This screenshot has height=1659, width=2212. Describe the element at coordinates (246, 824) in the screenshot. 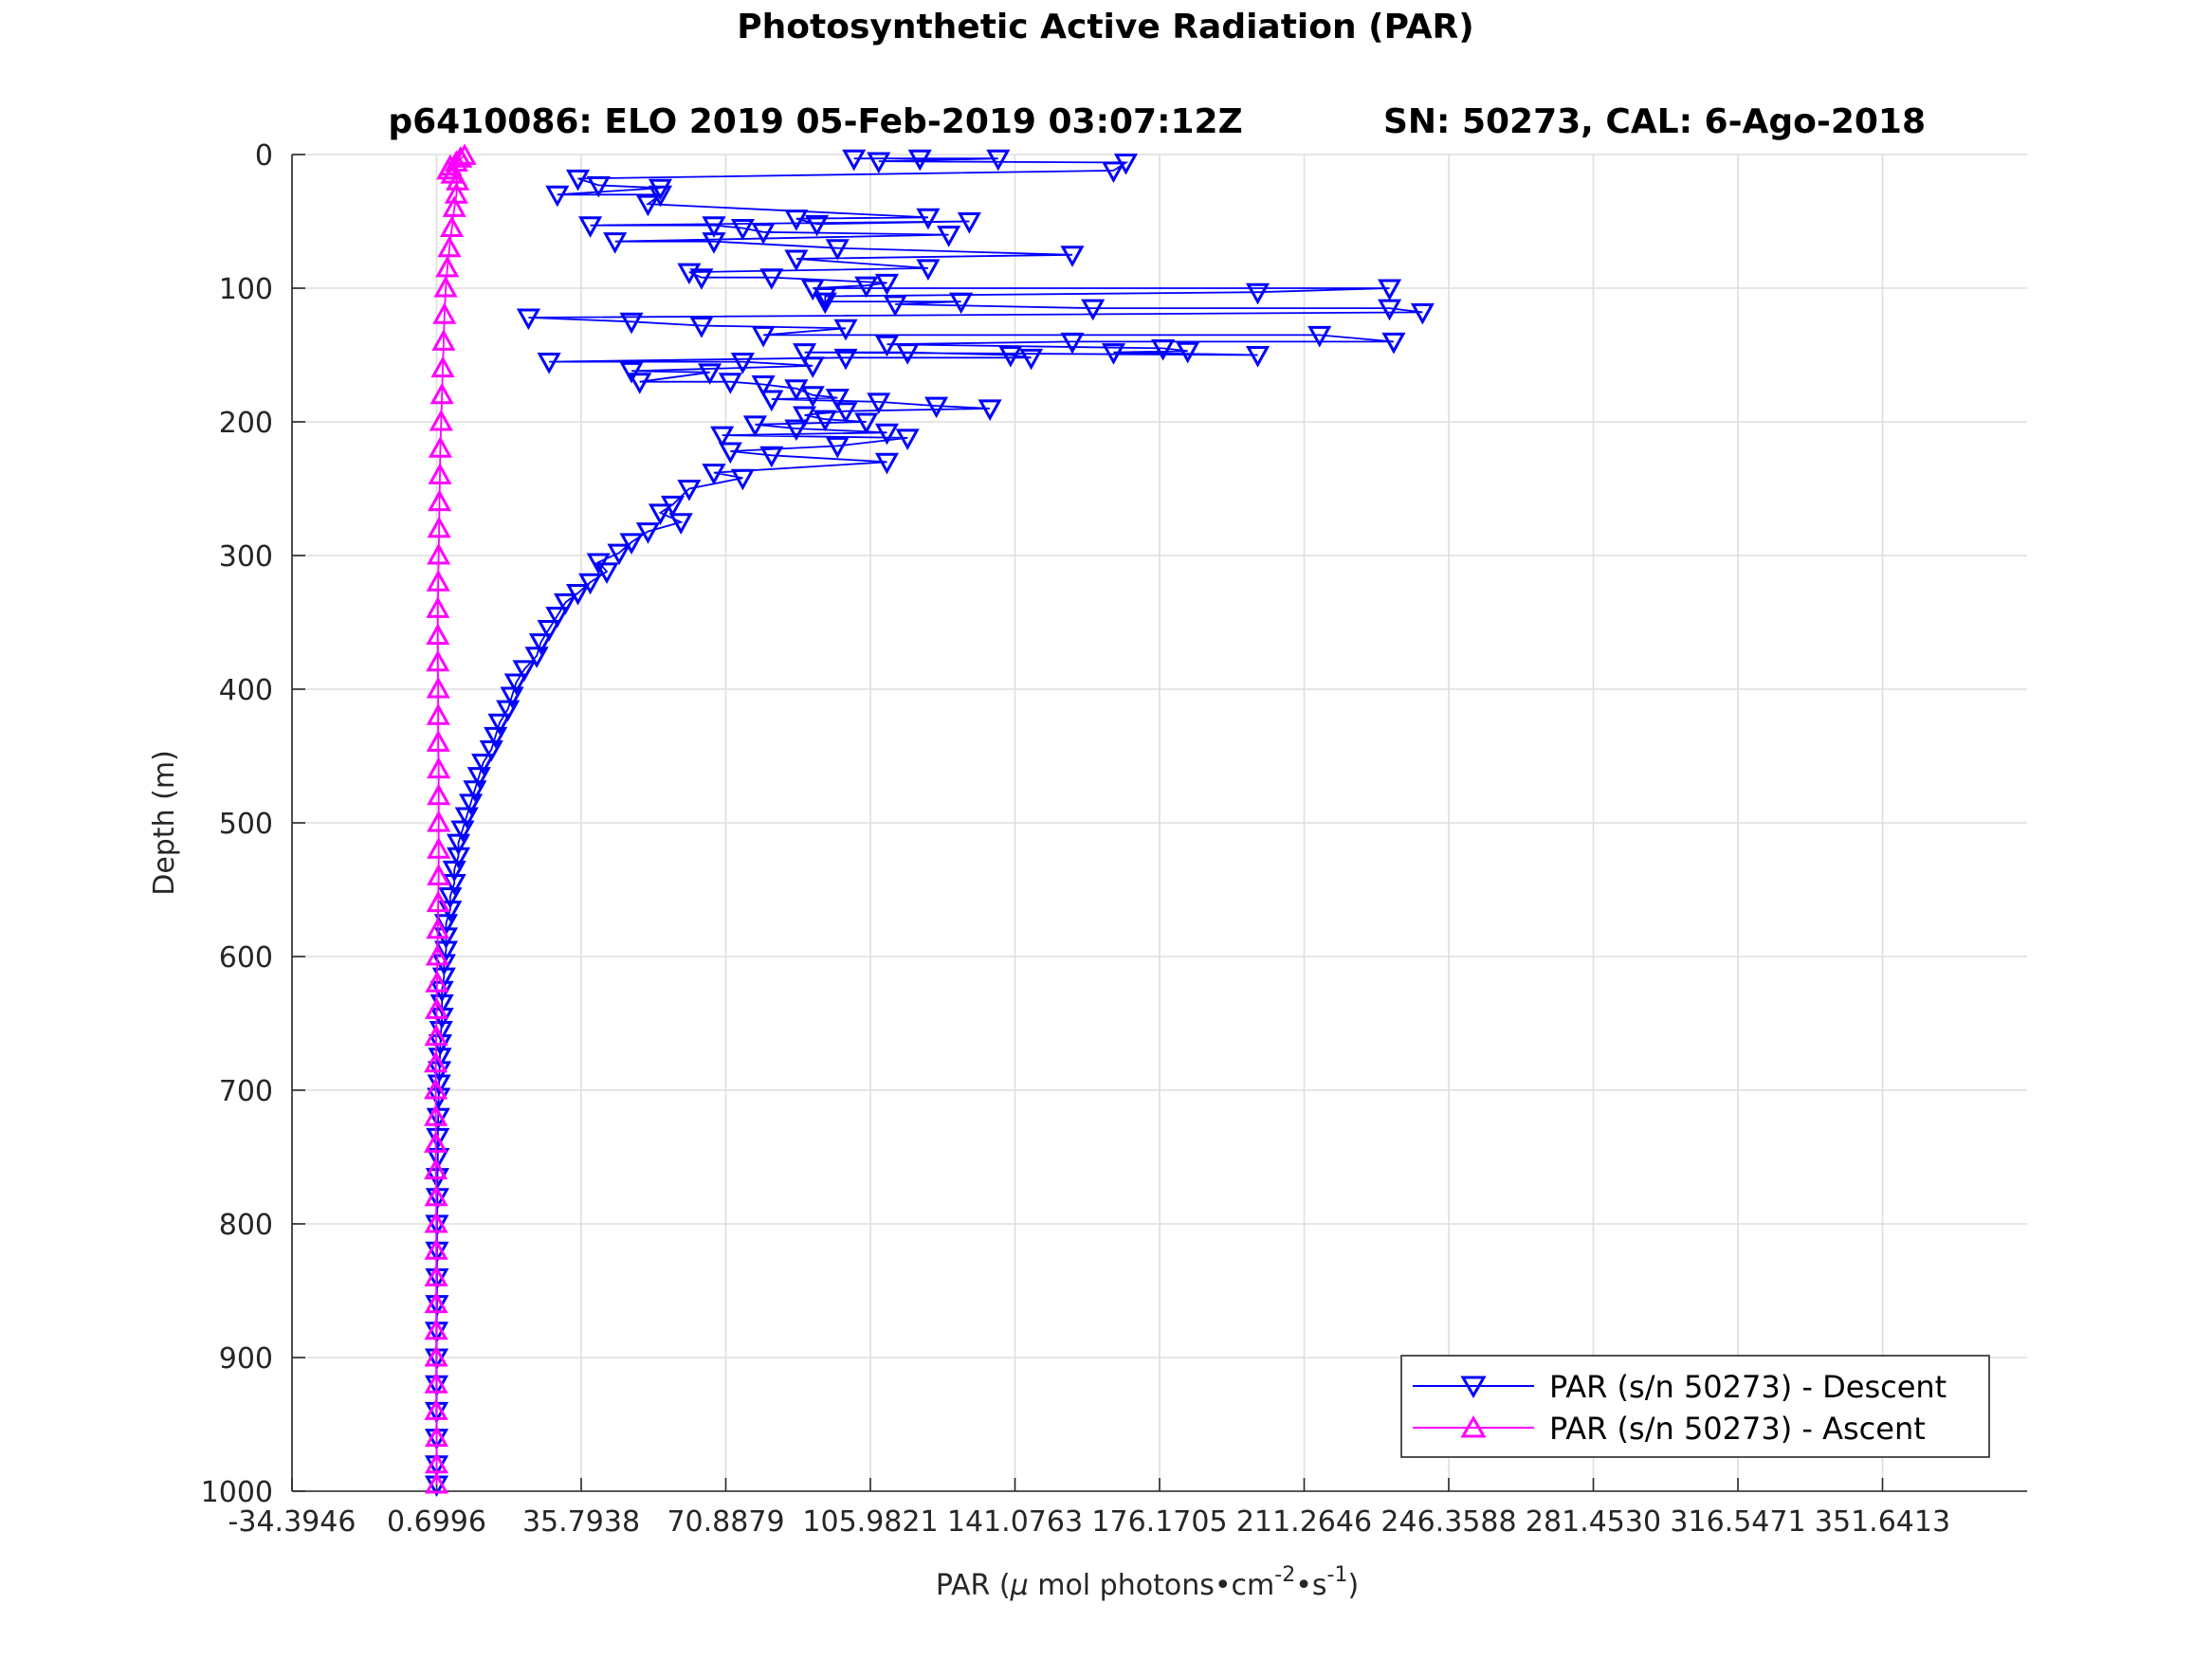

I see `y-tick-label: 500` at that location.